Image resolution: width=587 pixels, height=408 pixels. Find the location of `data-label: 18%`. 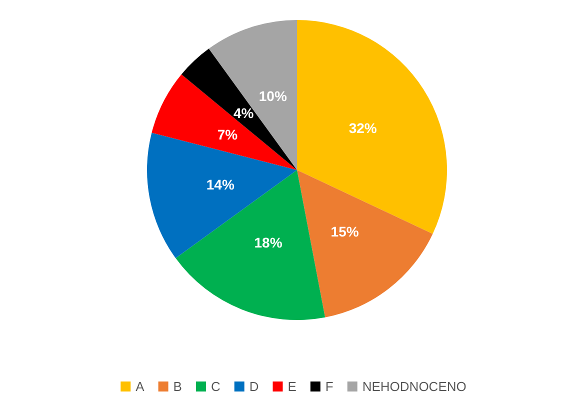

data-label: 18% is located at coordinates (268, 242).